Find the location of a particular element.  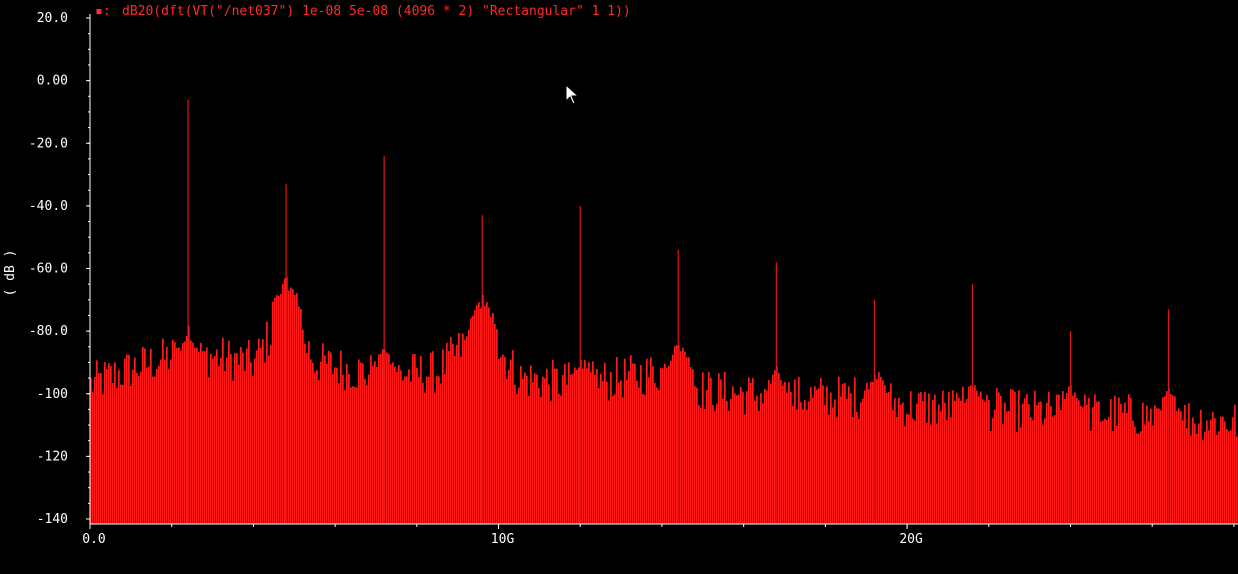

y-ticks: 20.0 0.00 -20.0 -40.0 -60.0 -80.0 -100 -120 -140 is located at coordinates (59, 269).